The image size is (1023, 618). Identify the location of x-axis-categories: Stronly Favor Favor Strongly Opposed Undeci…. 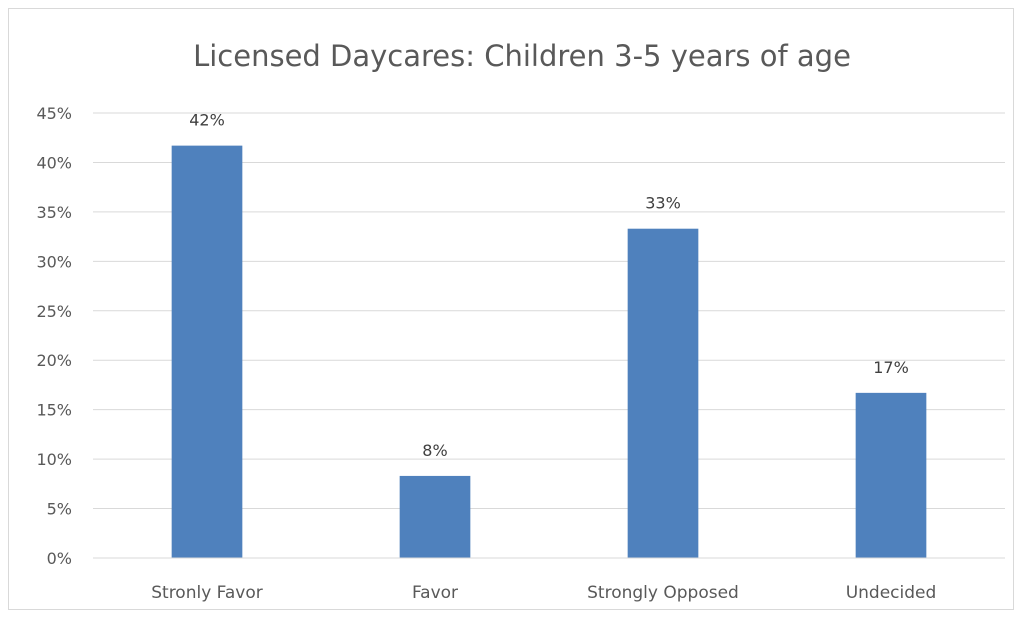
(543, 593).